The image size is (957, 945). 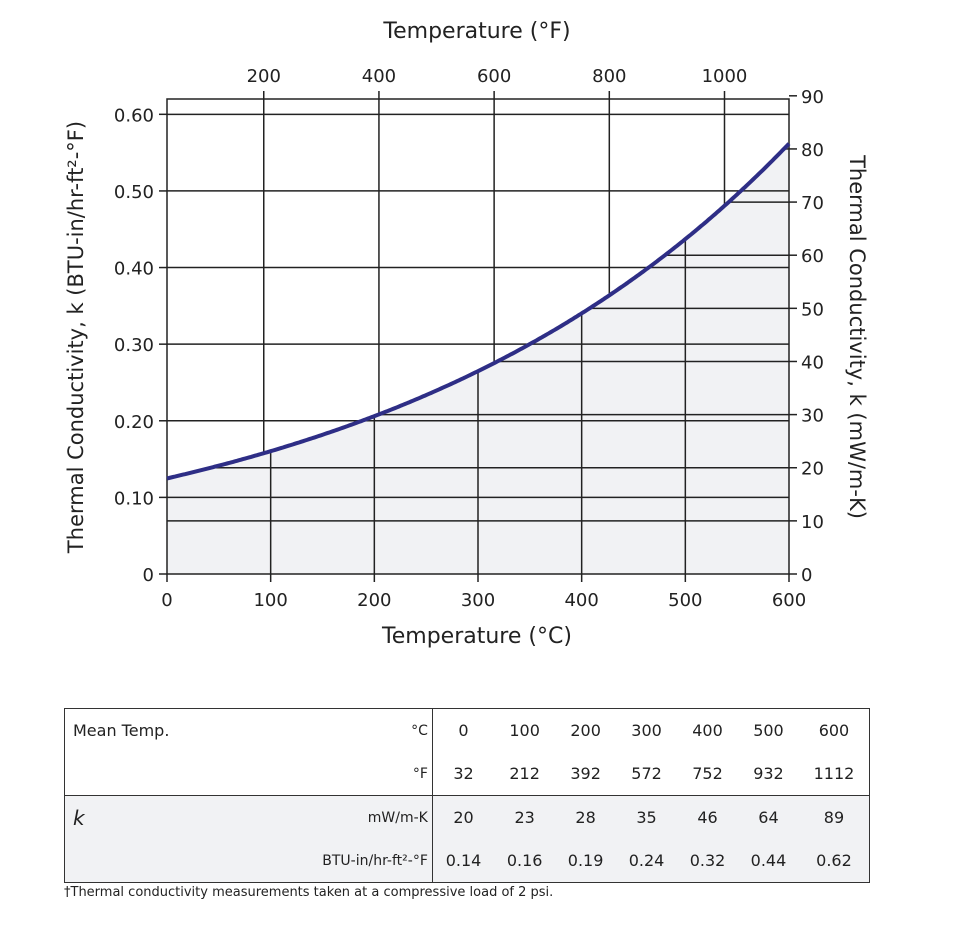 I want to click on table-cell: 100, so click(x=524, y=730).